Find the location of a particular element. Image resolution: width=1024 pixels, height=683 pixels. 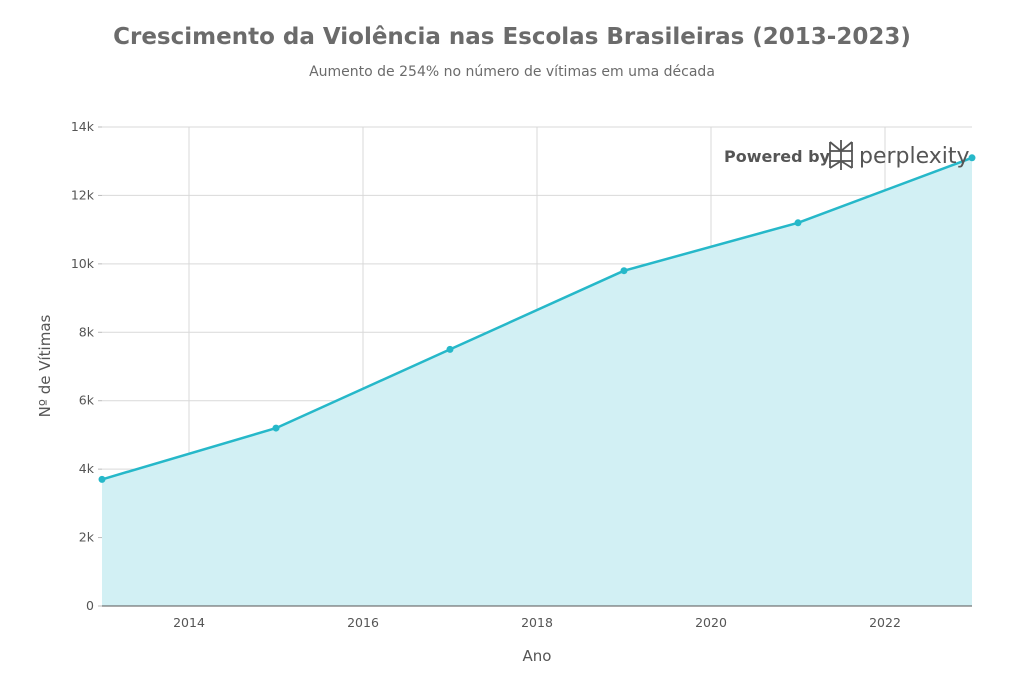

y-tick-label: 8k is located at coordinates (87, 331).